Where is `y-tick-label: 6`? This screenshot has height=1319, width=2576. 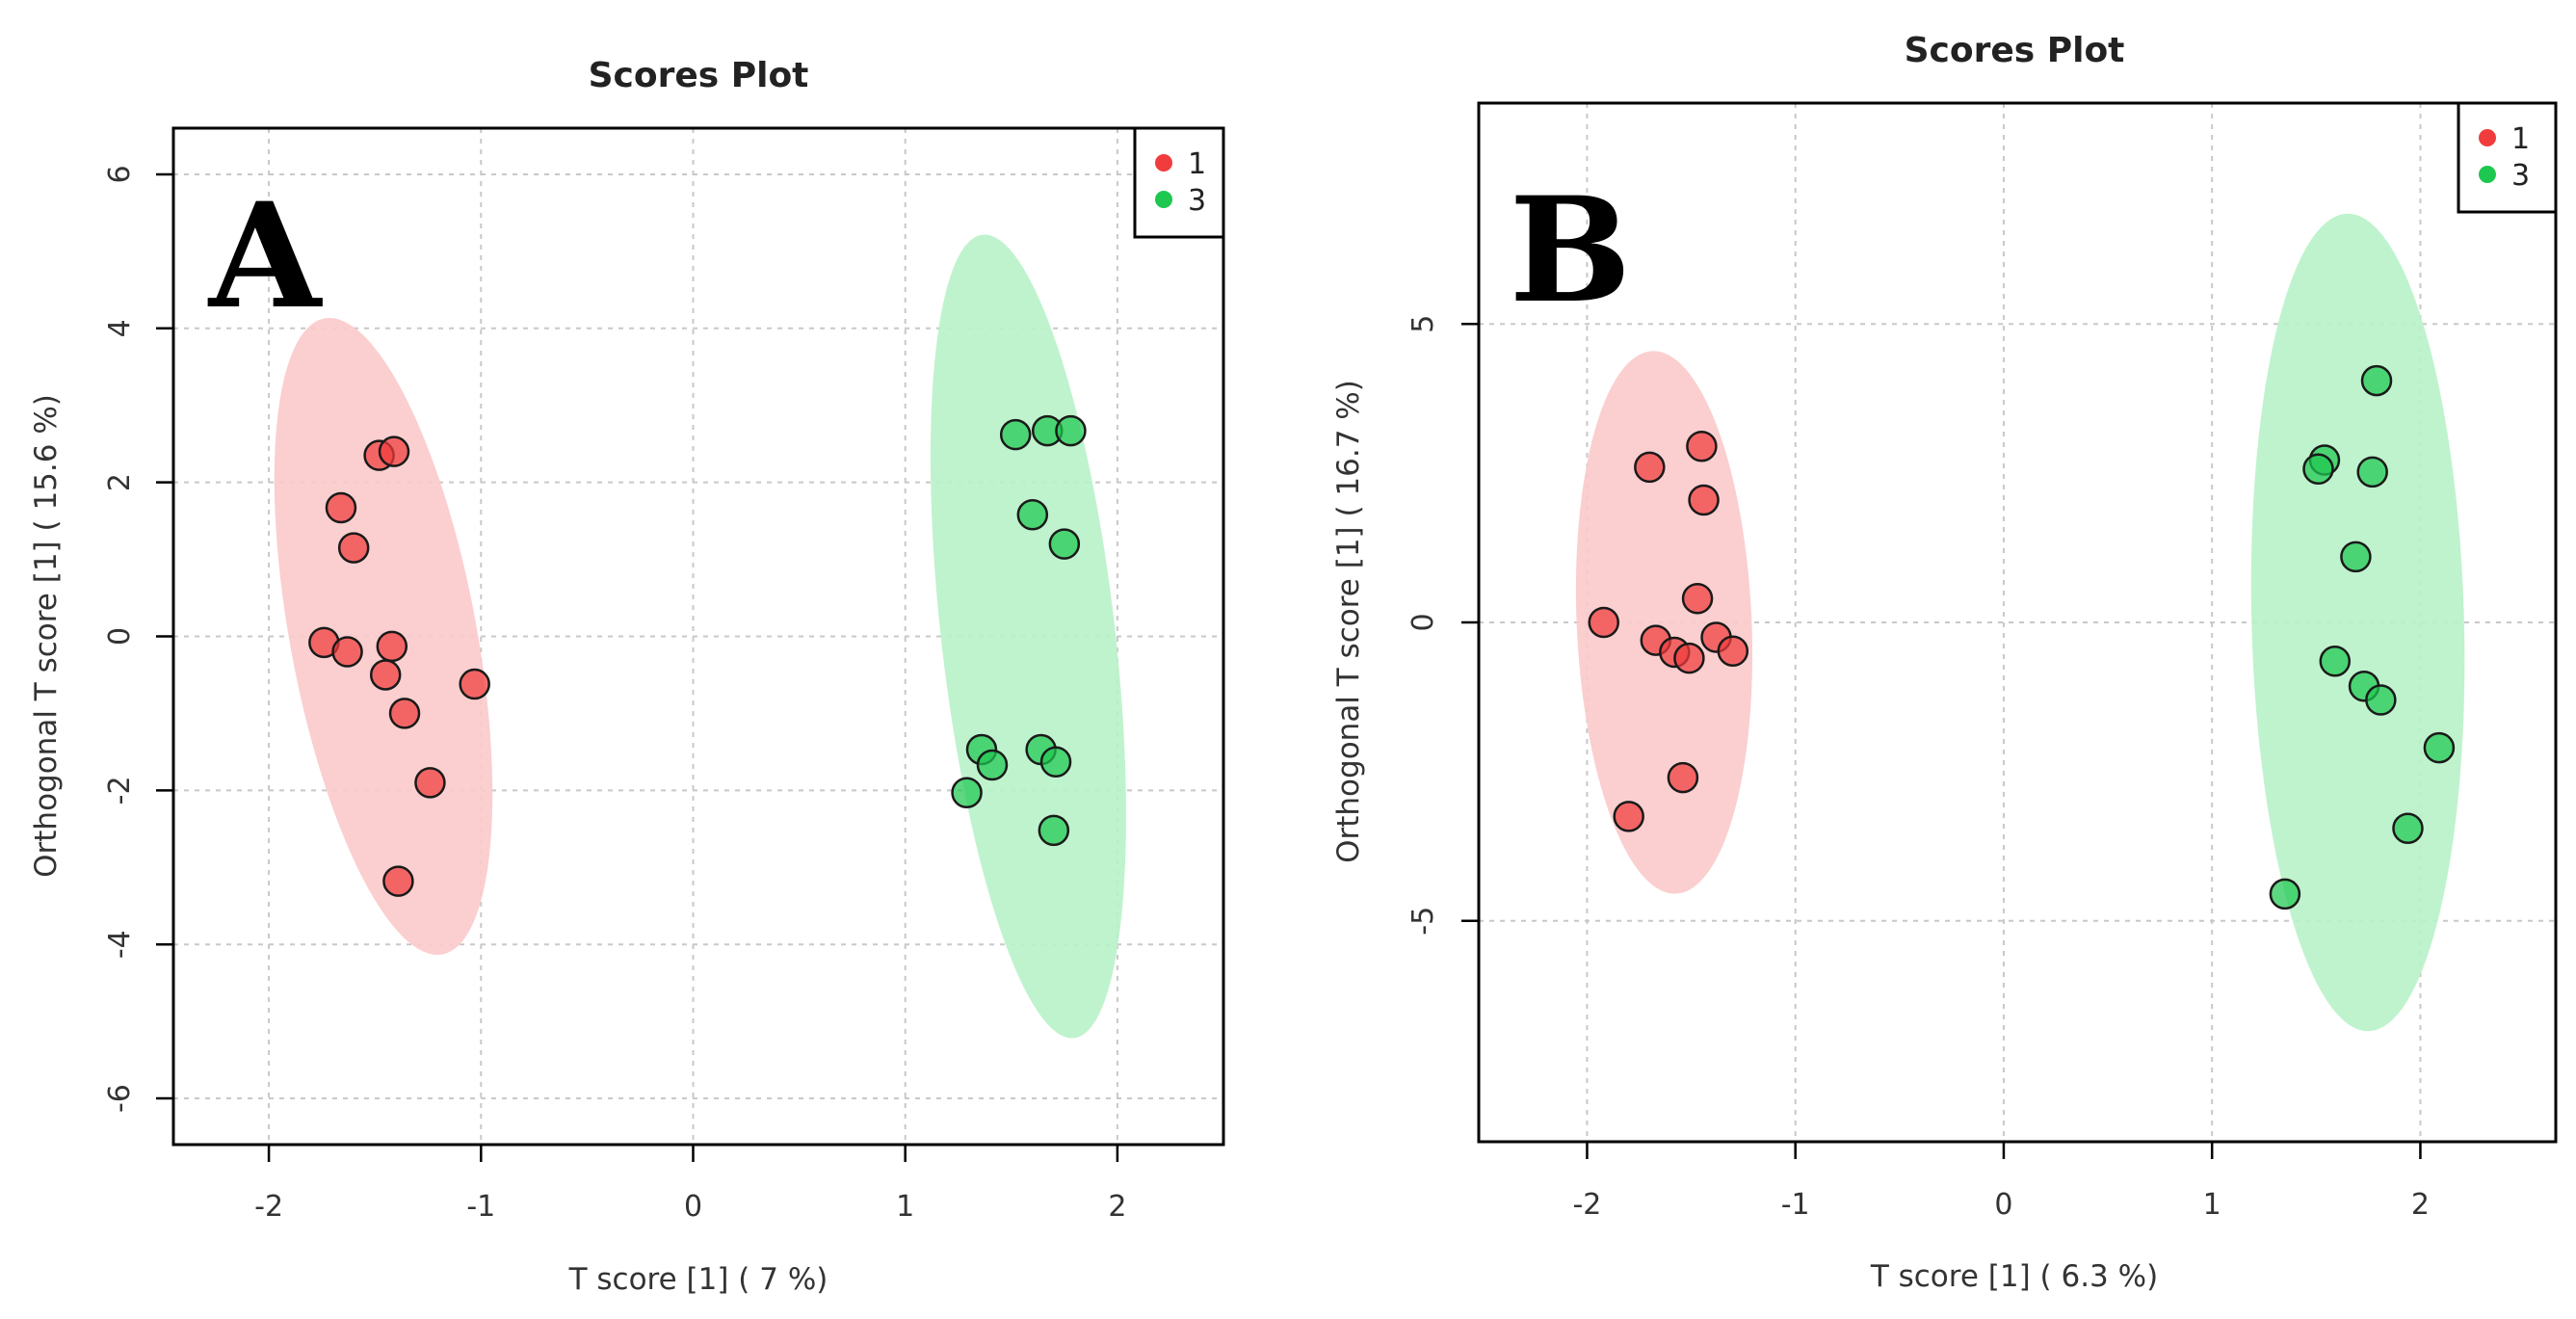
y-tick-label: 6 is located at coordinates (120, 174).